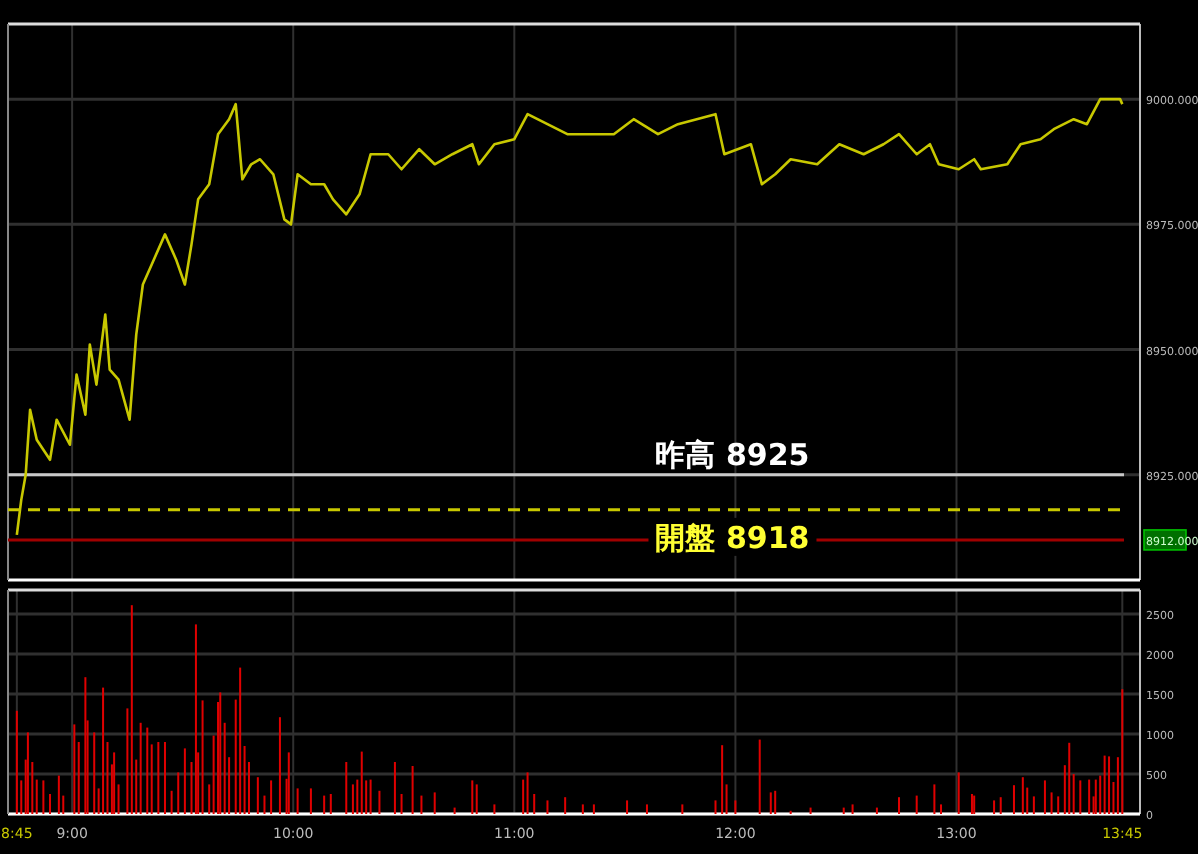 The width and height of the screenshot is (1198, 854). I want to click on ref-line-label: 昨高 8925, so click(732, 454).